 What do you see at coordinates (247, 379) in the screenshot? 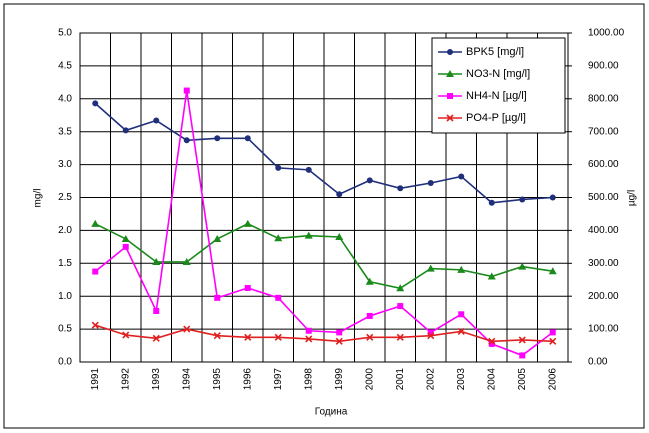
I see `x-tick-label: 1996` at bounding box center [247, 379].